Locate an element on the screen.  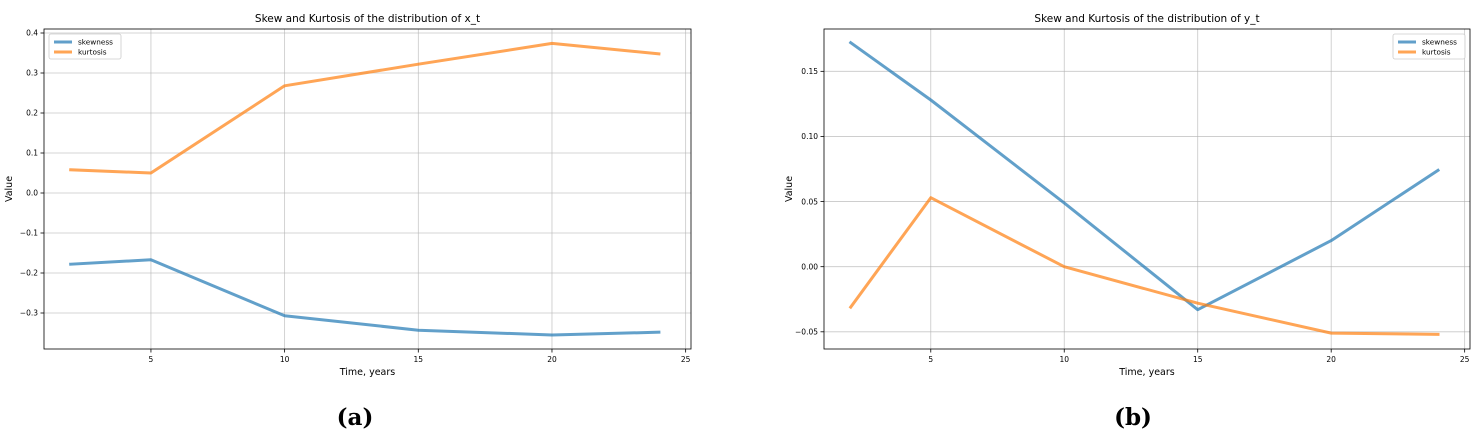
panel-caption-b: (b) is located at coordinates (1133, 417).